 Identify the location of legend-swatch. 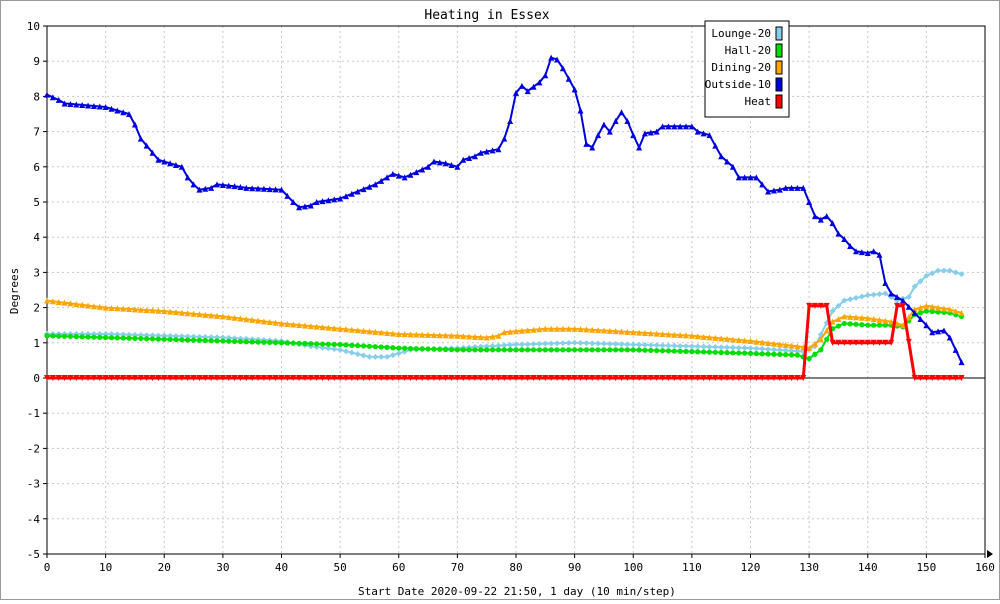
(779, 67).